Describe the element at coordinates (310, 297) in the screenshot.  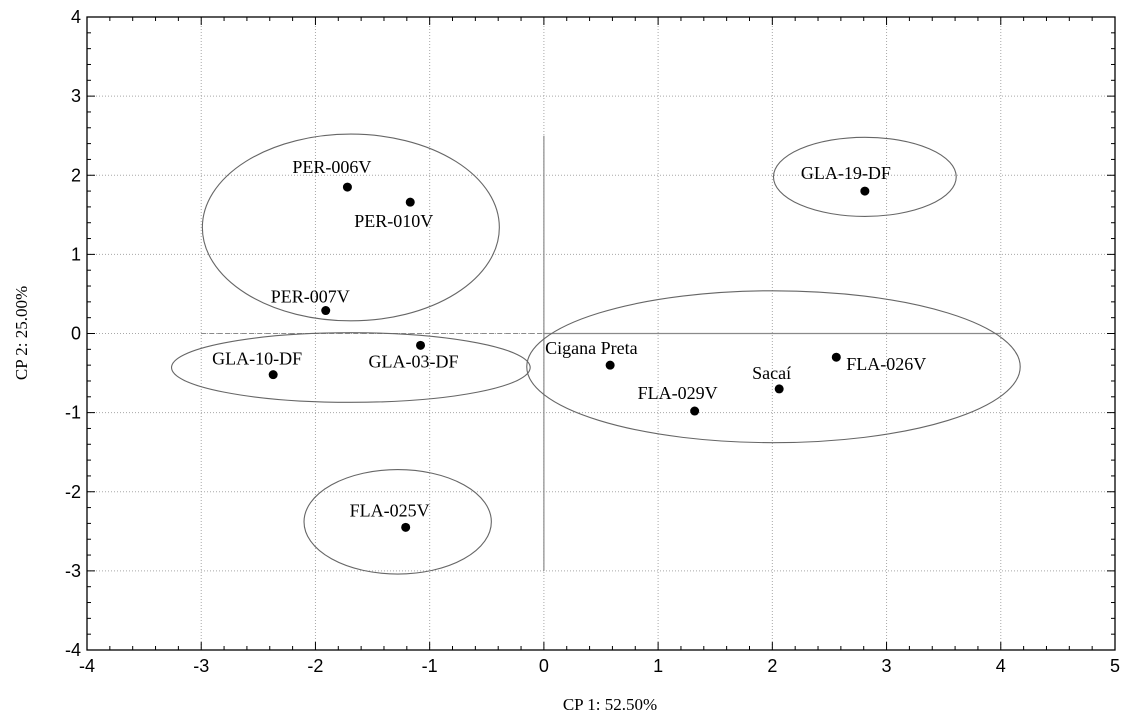
I see `point-label: PER-007V` at that location.